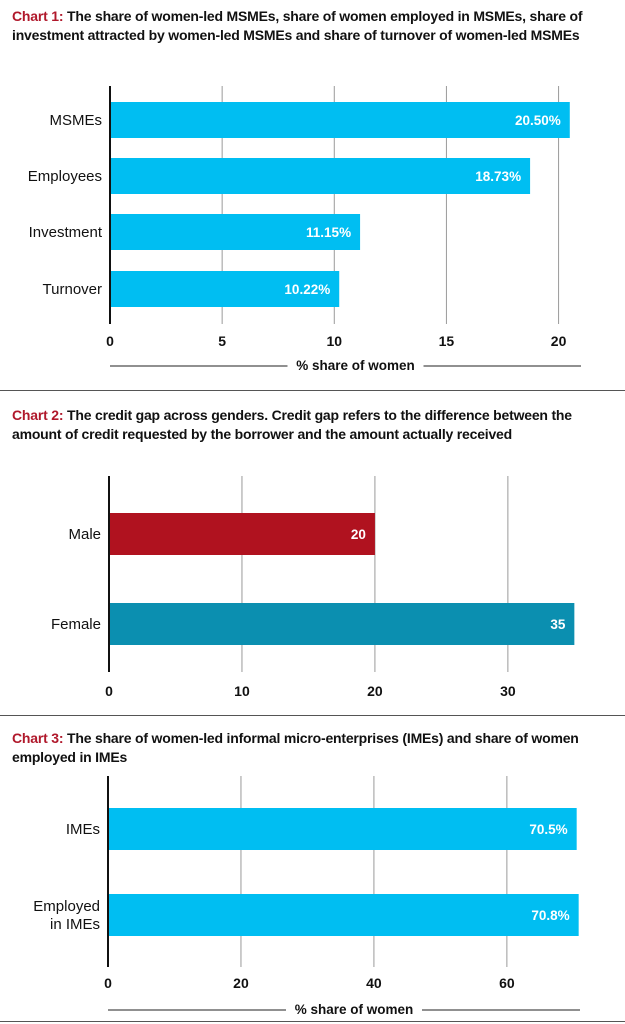 The height and width of the screenshot is (1024, 625). What do you see at coordinates (358, 534) in the screenshot?
I see `bar-value-label: 20` at bounding box center [358, 534].